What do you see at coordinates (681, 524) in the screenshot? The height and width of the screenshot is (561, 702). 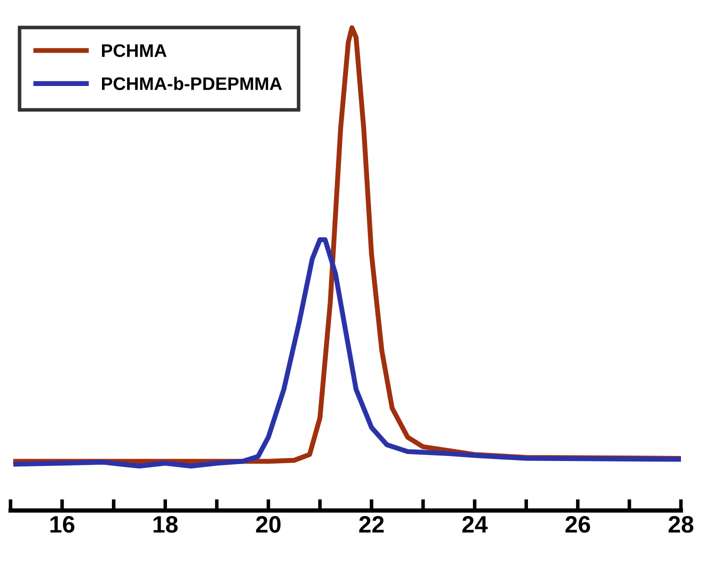 I see `x-tick-label: 28` at bounding box center [681, 524].